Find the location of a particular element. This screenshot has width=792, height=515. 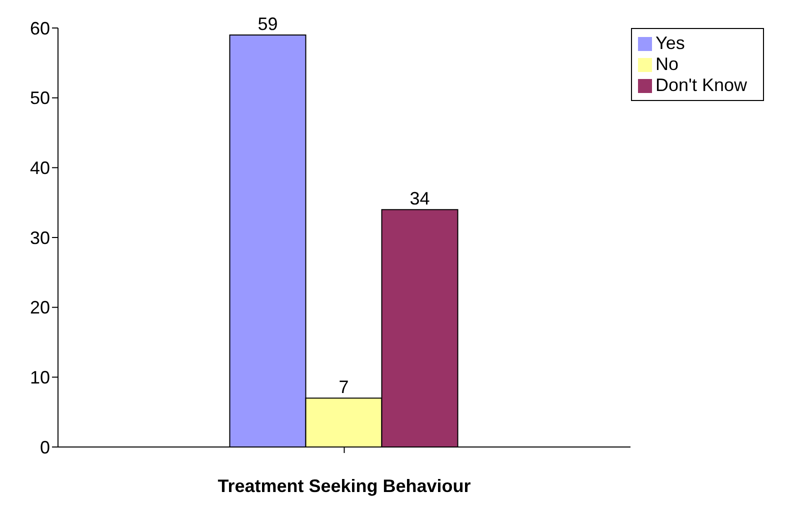

y-tick-label: 60 is located at coordinates (40, 28).